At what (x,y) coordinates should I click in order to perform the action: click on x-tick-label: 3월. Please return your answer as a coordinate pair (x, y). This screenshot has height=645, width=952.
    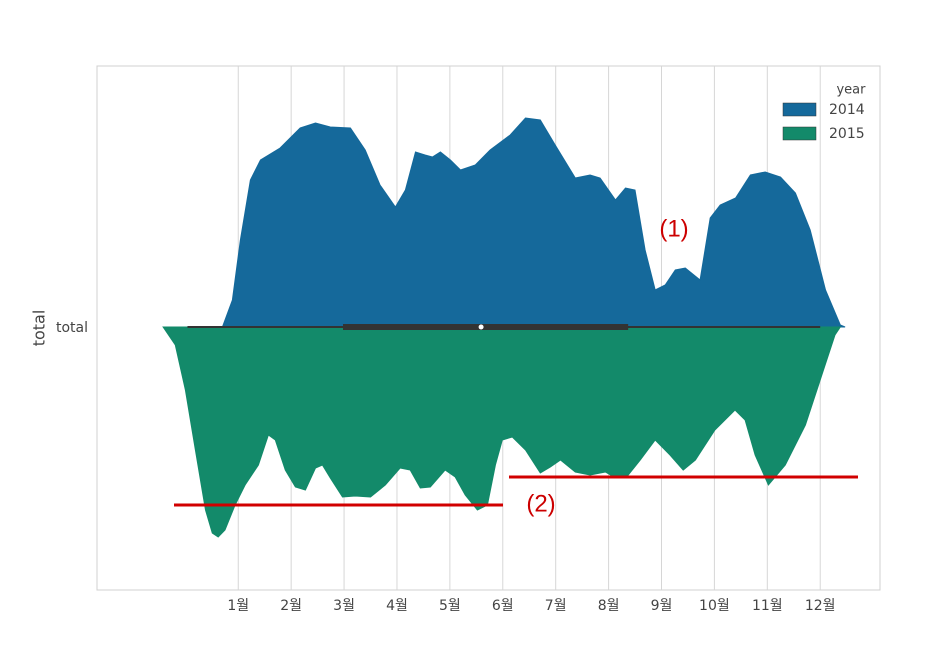
    Looking at the image, I should click on (344, 606).